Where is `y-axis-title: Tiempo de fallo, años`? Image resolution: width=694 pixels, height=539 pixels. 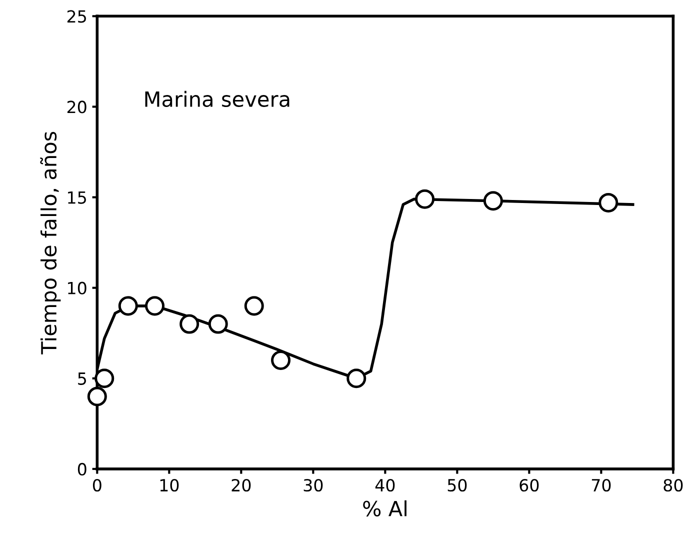
y-axis-title: Tiempo de fallo, años is located at coordinates (50, 243).